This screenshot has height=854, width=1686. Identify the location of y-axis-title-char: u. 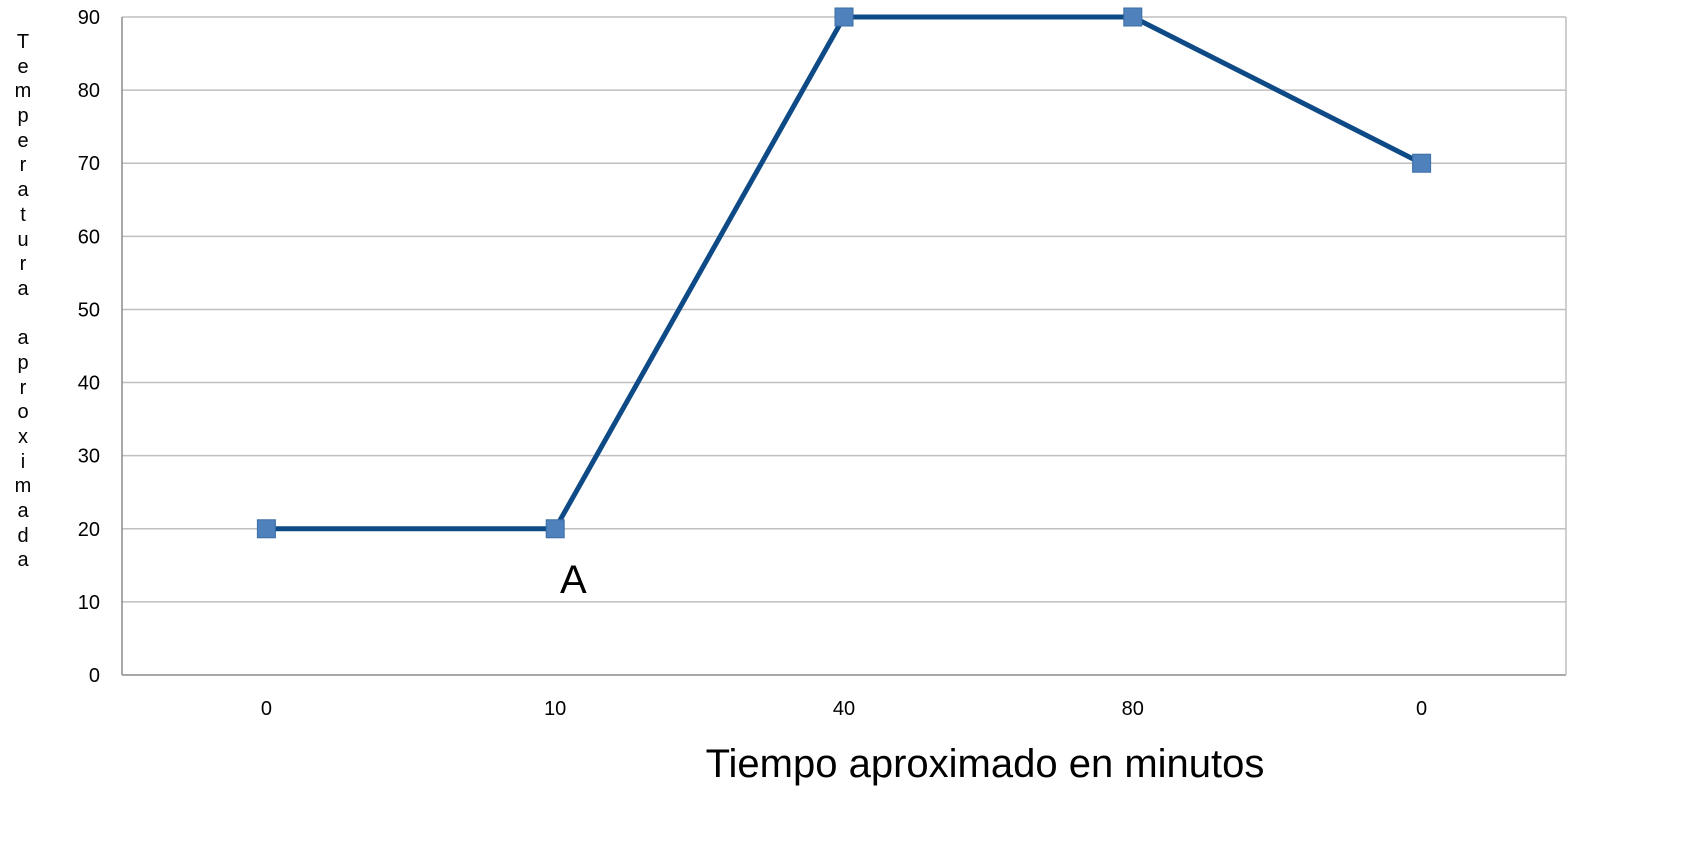
(23, 239).